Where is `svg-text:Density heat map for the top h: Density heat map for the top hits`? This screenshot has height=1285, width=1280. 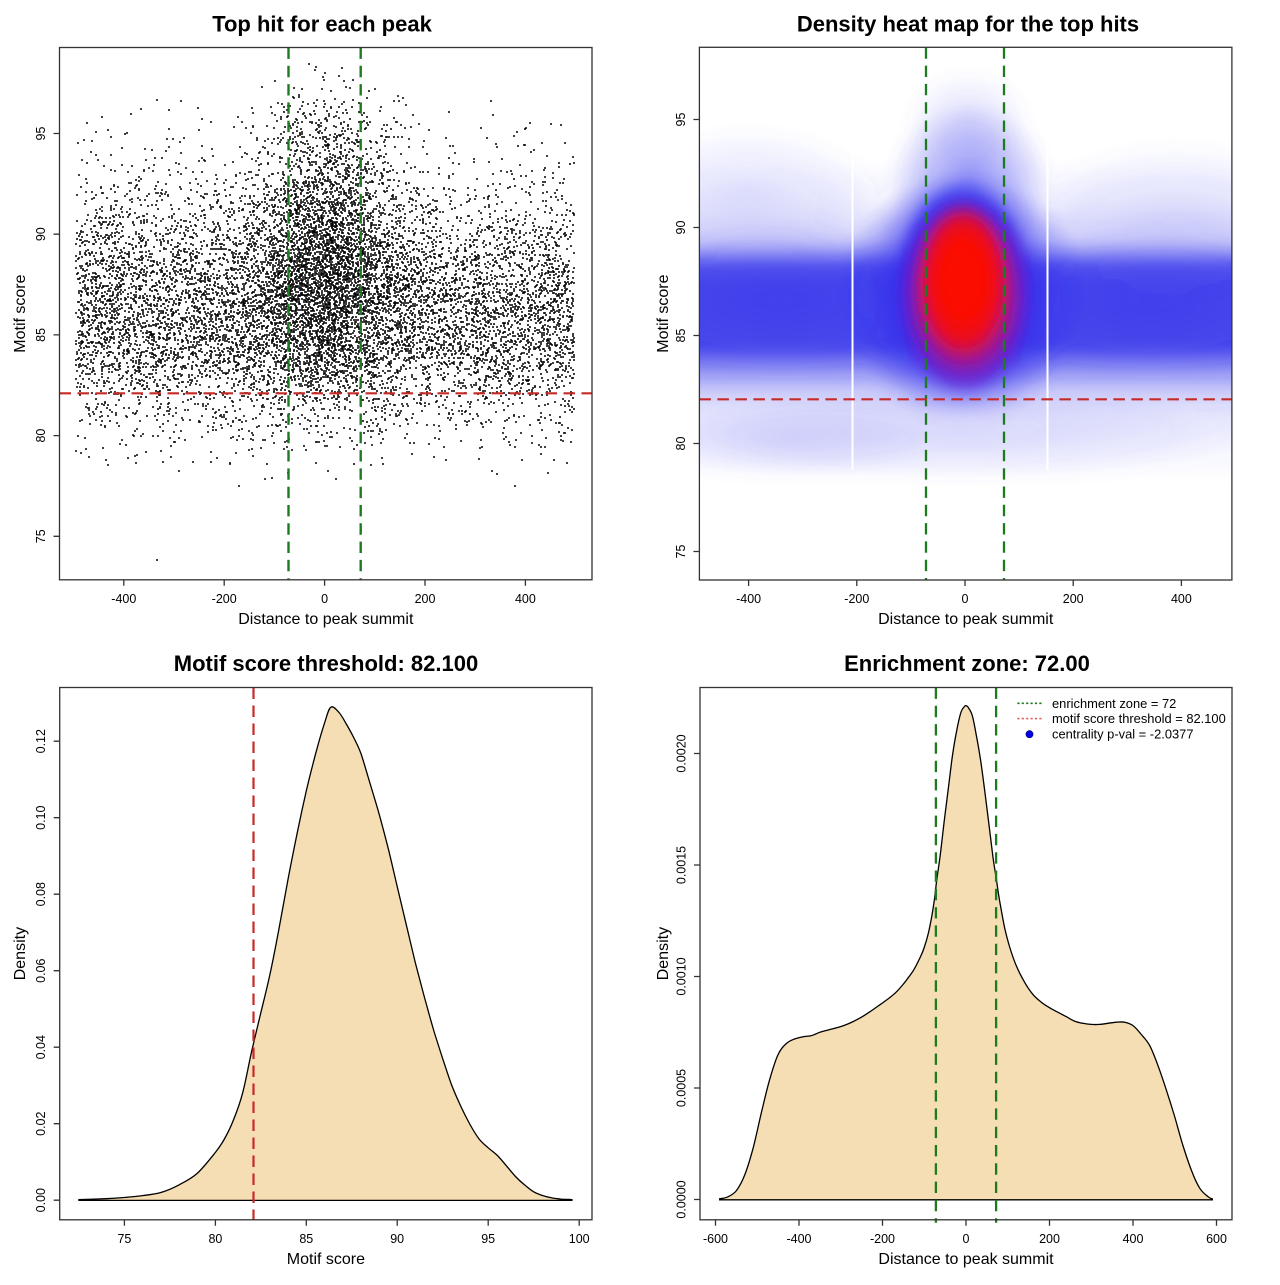
svg-text:Density heat map for the top h: Density heat map for the top hits is located at coordinates (968, 24).